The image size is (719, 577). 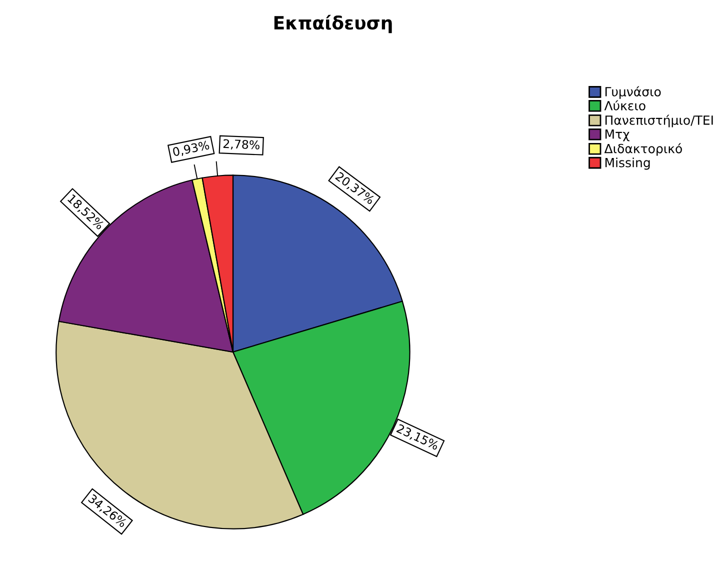 I want to click on legend-label: Πανεπιστήμιο/ΤΕΙ, so click(x=659, y=121).